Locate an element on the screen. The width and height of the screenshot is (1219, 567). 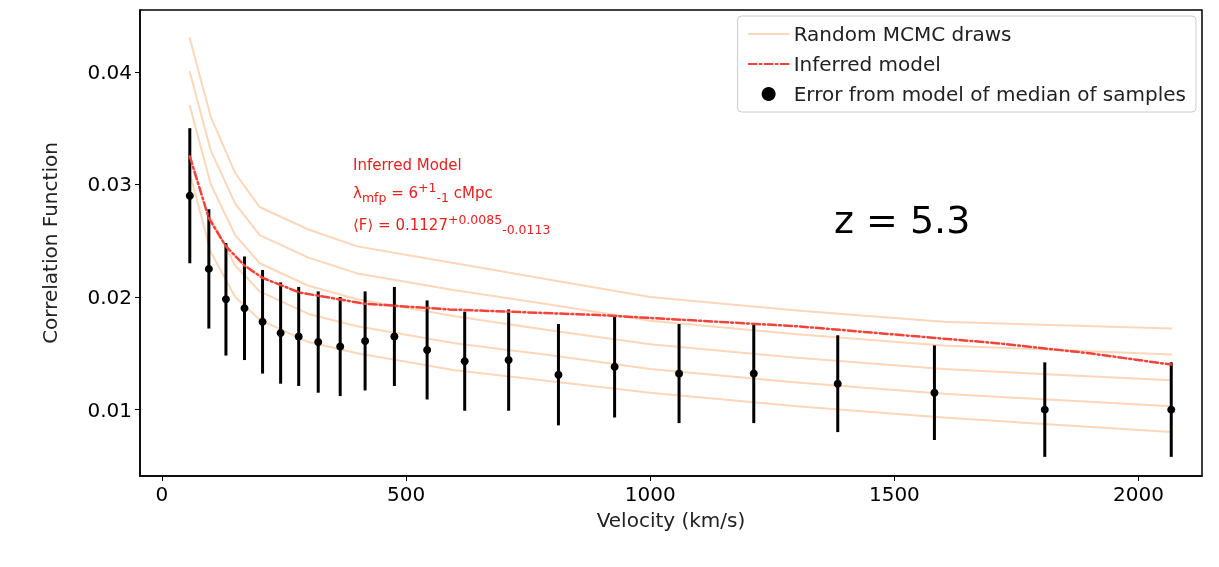
x-tick-label: 2000 is located at coordinates (1138, 494).